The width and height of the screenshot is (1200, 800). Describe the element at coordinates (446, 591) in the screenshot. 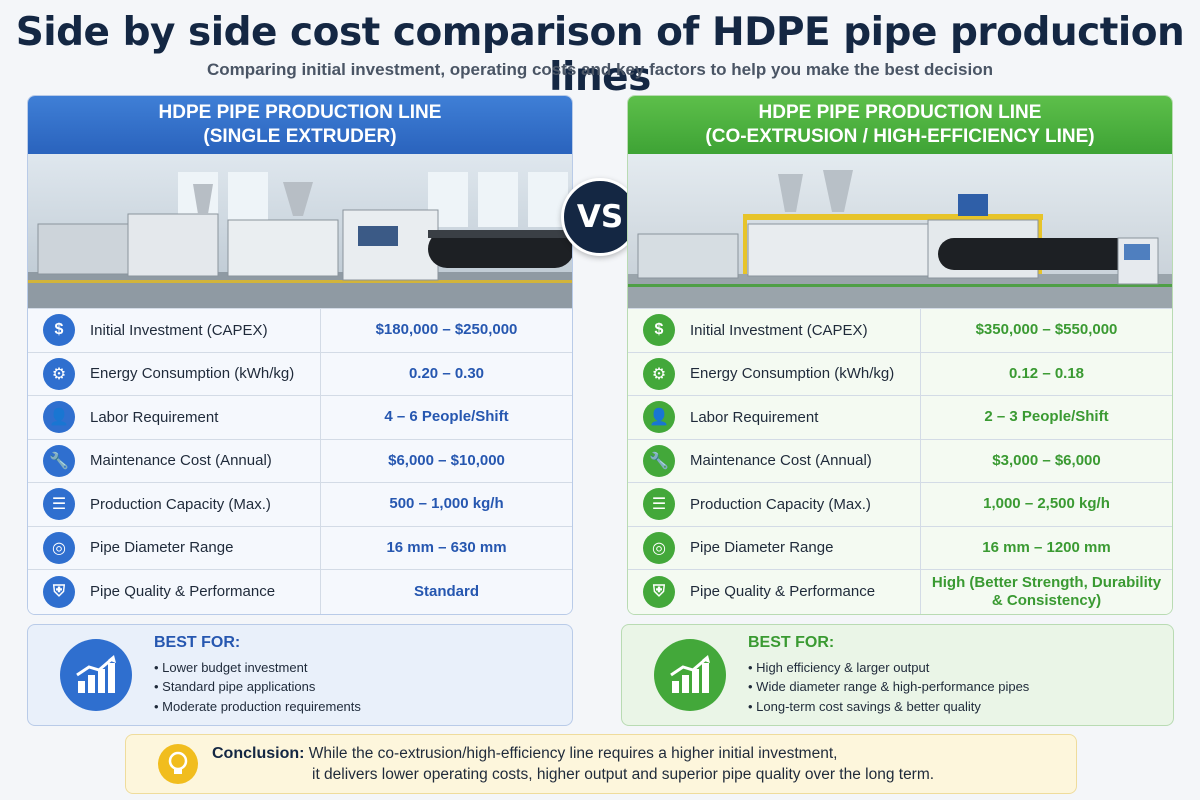

I see `row-value: Standard` at that location.